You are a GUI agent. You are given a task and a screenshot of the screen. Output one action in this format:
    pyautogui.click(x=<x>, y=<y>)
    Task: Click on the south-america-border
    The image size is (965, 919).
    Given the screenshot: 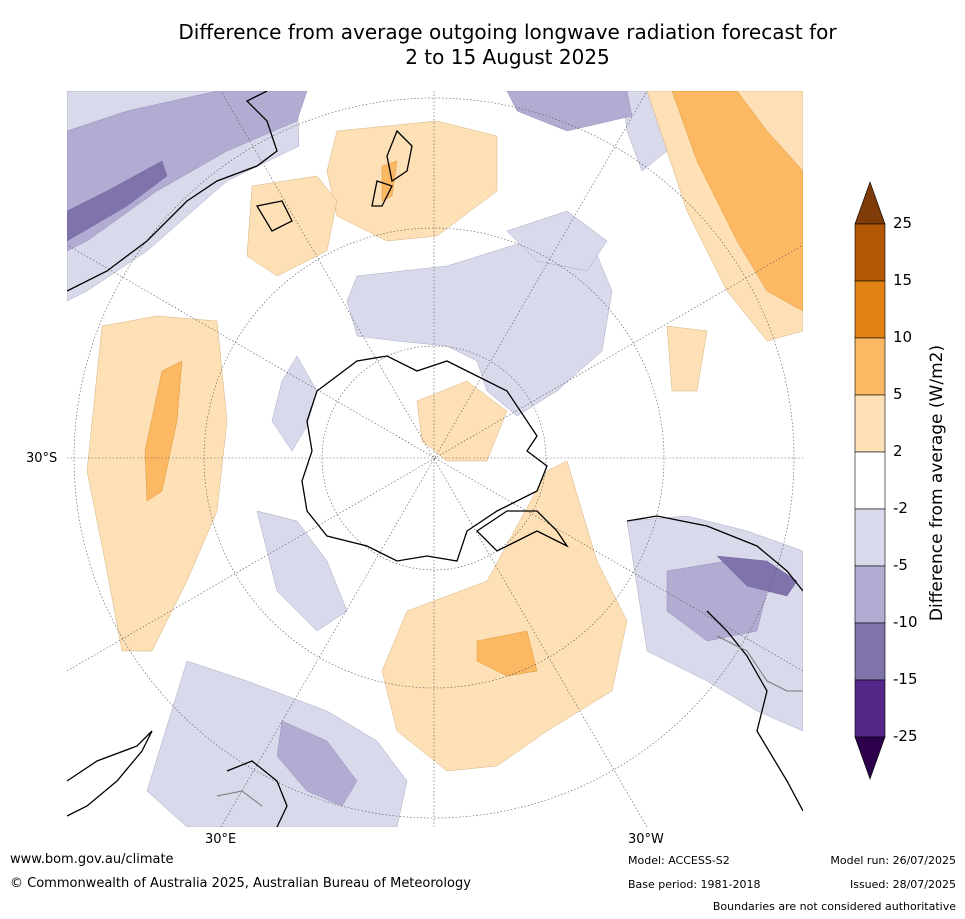 What is the action you would take?
    pyautogui.click(x=759, y=663)
    